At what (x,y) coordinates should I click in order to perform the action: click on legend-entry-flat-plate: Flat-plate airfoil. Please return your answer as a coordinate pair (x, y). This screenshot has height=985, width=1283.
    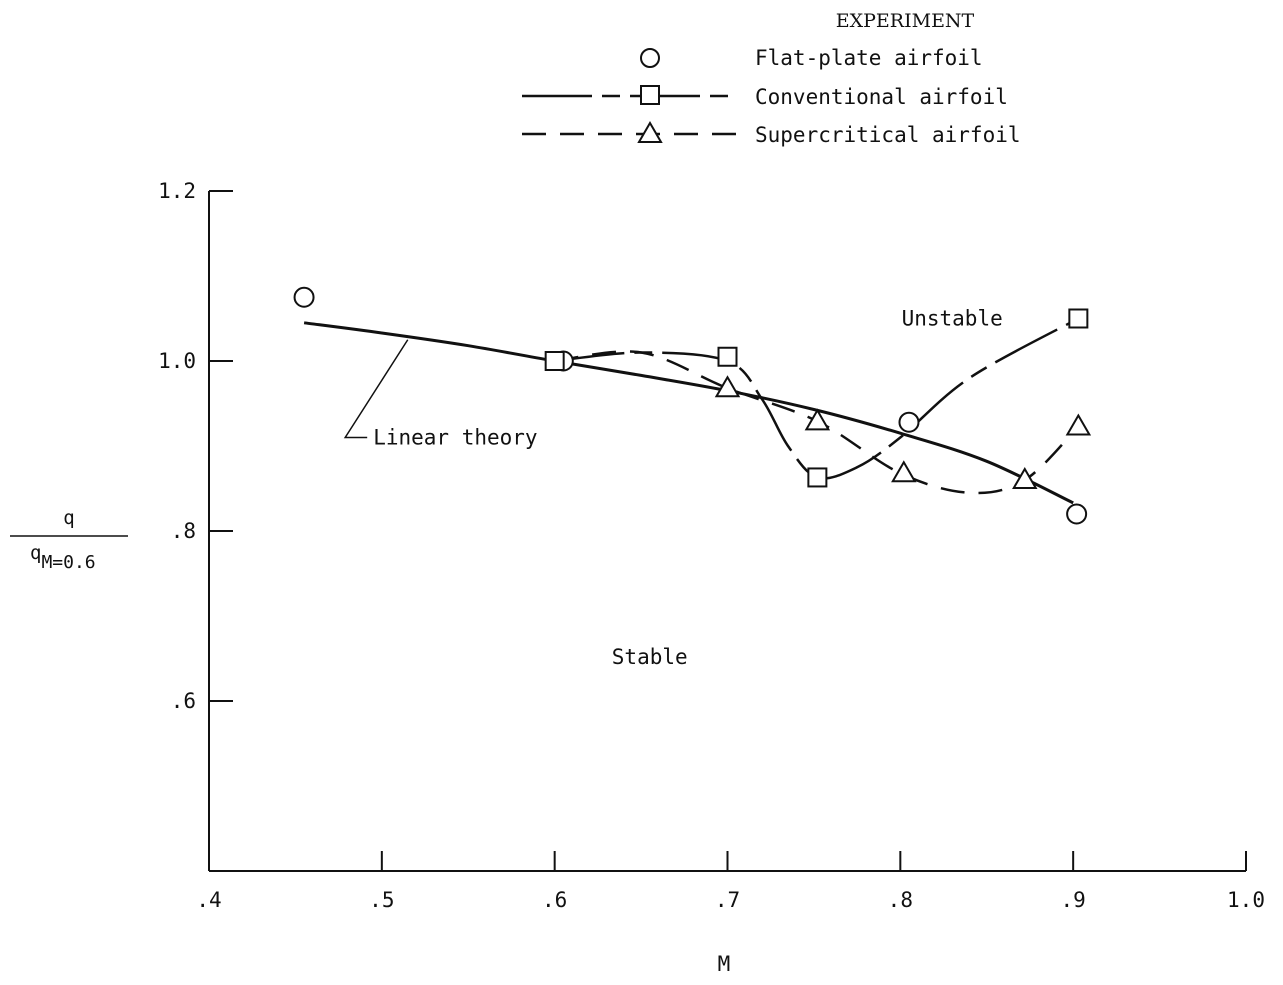
    Looking at the image, I should click on (811, 58).